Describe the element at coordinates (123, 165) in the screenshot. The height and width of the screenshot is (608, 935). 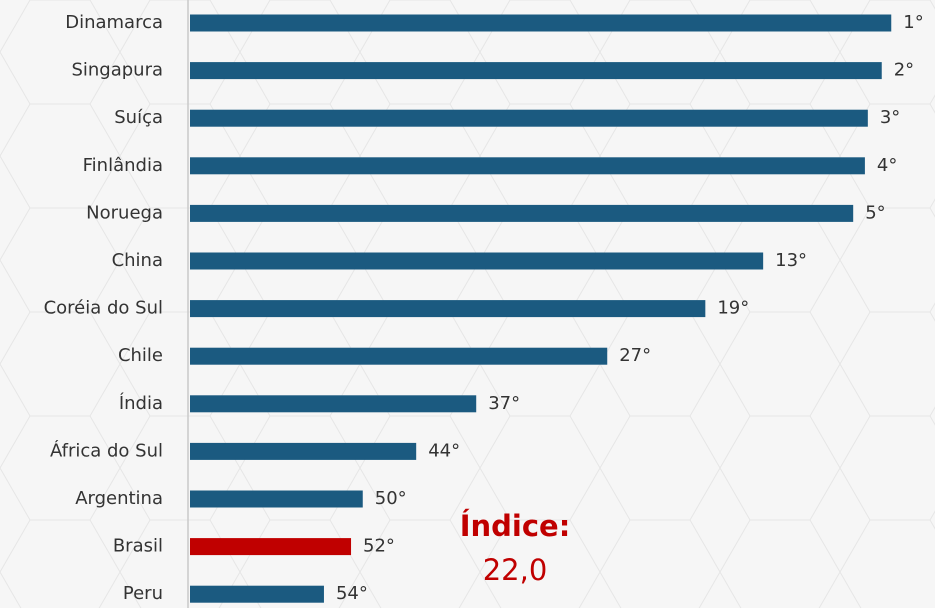
I see `category-label: Finlândia` at that location.